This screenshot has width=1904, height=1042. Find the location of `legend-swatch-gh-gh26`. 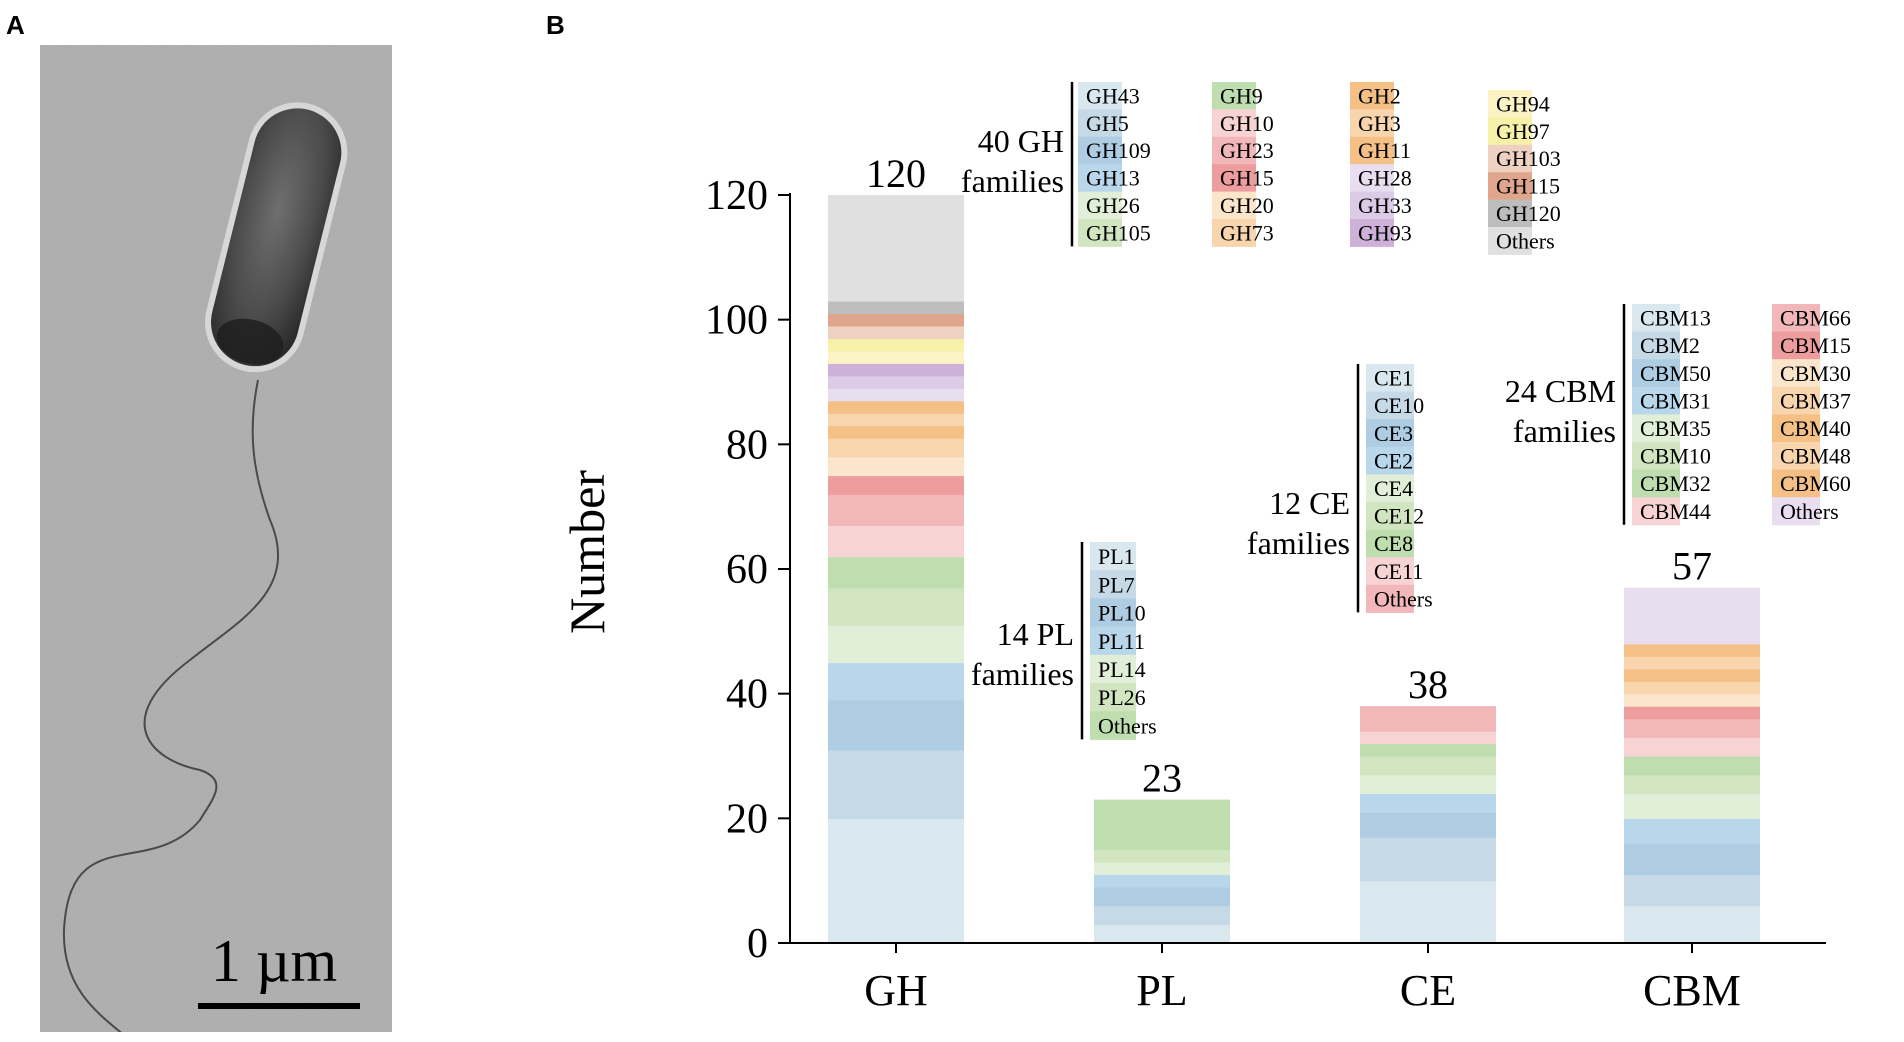

legend-swatch-gh-gh26 is located at coordinates (1100, 205).